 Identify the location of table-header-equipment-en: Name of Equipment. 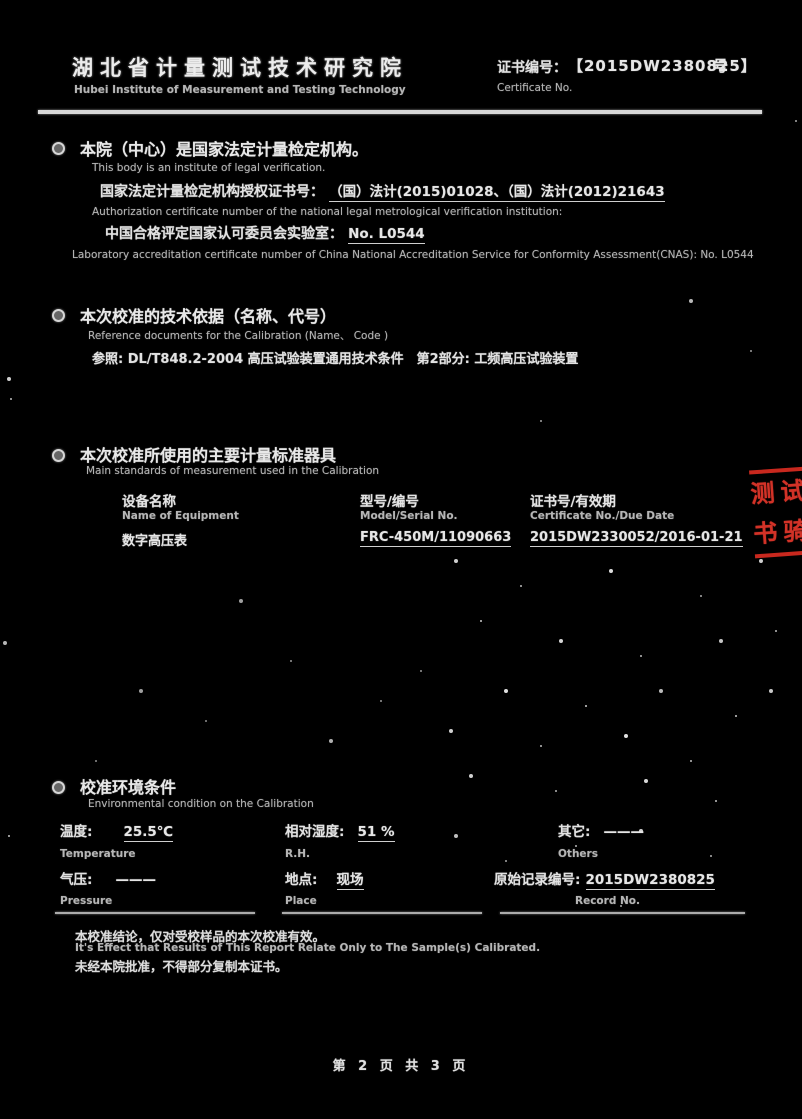
(180, 516).